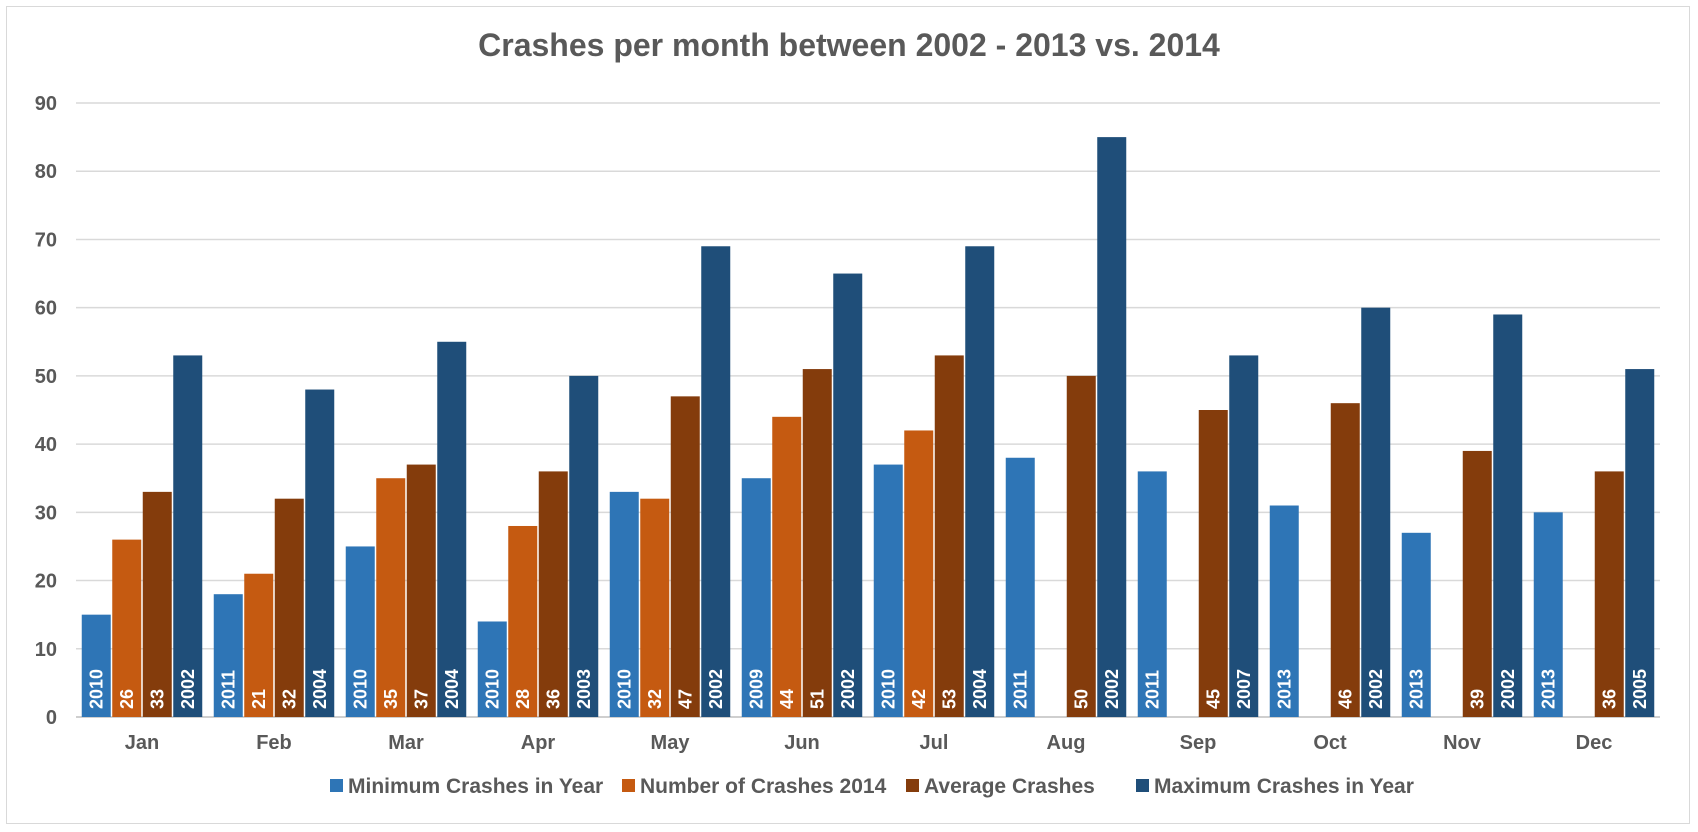 This screenshot has width=1698, height=832. What do you see at coordinates (421, 699) in the screenshot?
I see `data-label: 37` at bounding box center [421, 699].